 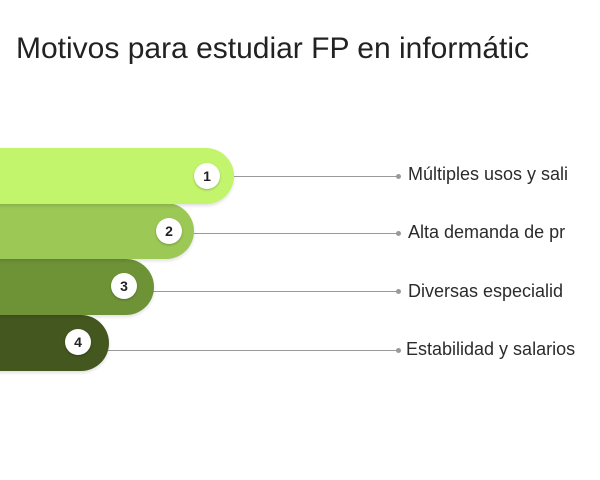 What do you see at coordinates (486, 291) in the screenshot?
I see `item-label-3: Diversas especialid` at bounding box center [486, 291].